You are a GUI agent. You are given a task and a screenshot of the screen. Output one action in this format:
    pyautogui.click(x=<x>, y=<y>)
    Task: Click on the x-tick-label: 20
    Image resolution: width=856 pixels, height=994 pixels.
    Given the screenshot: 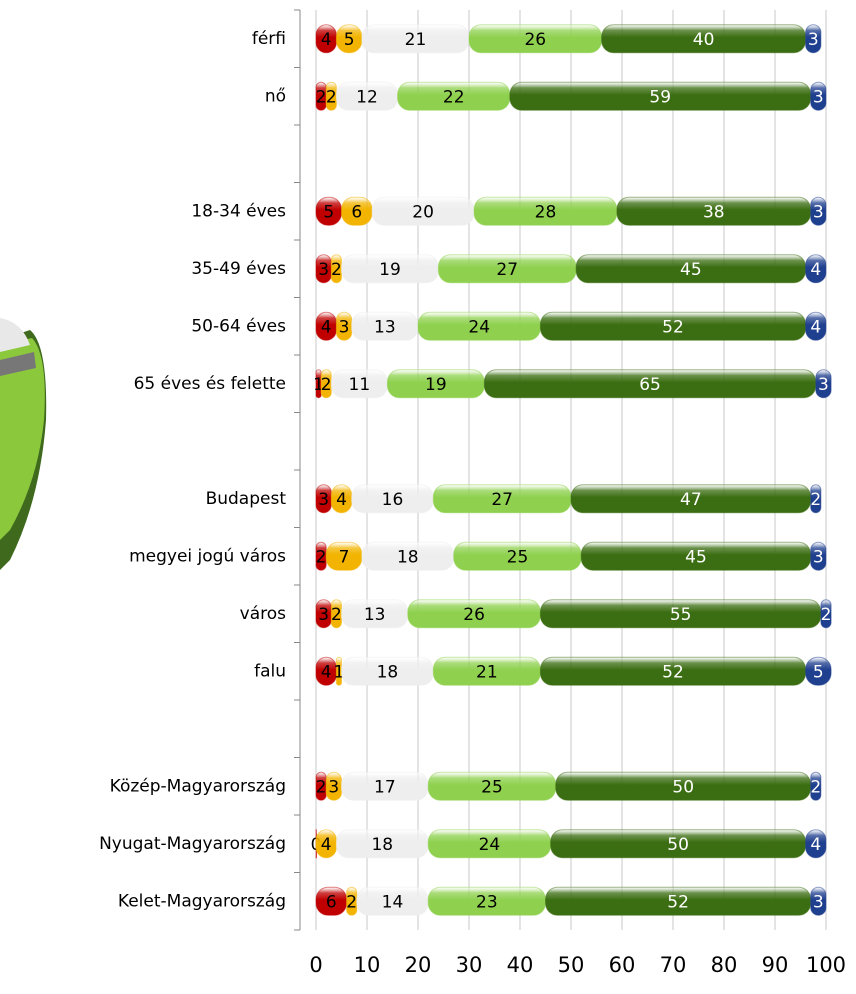 What is the action you would take?
    pyautogui.click(x=418, y=965)
    